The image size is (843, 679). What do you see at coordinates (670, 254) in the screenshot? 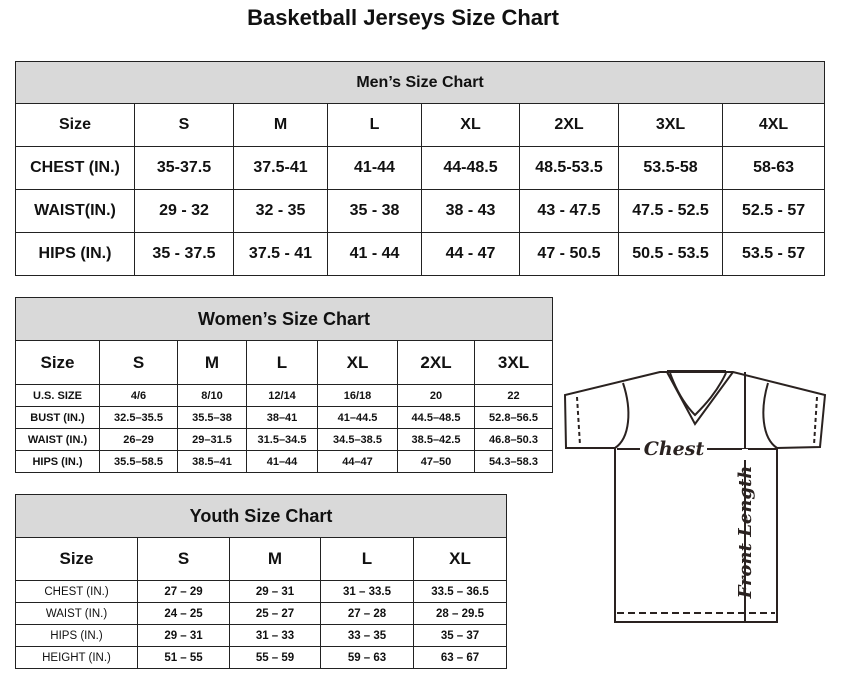
I see `table-cell: 50.5 - 53.5` at bounding box center [670, 254].